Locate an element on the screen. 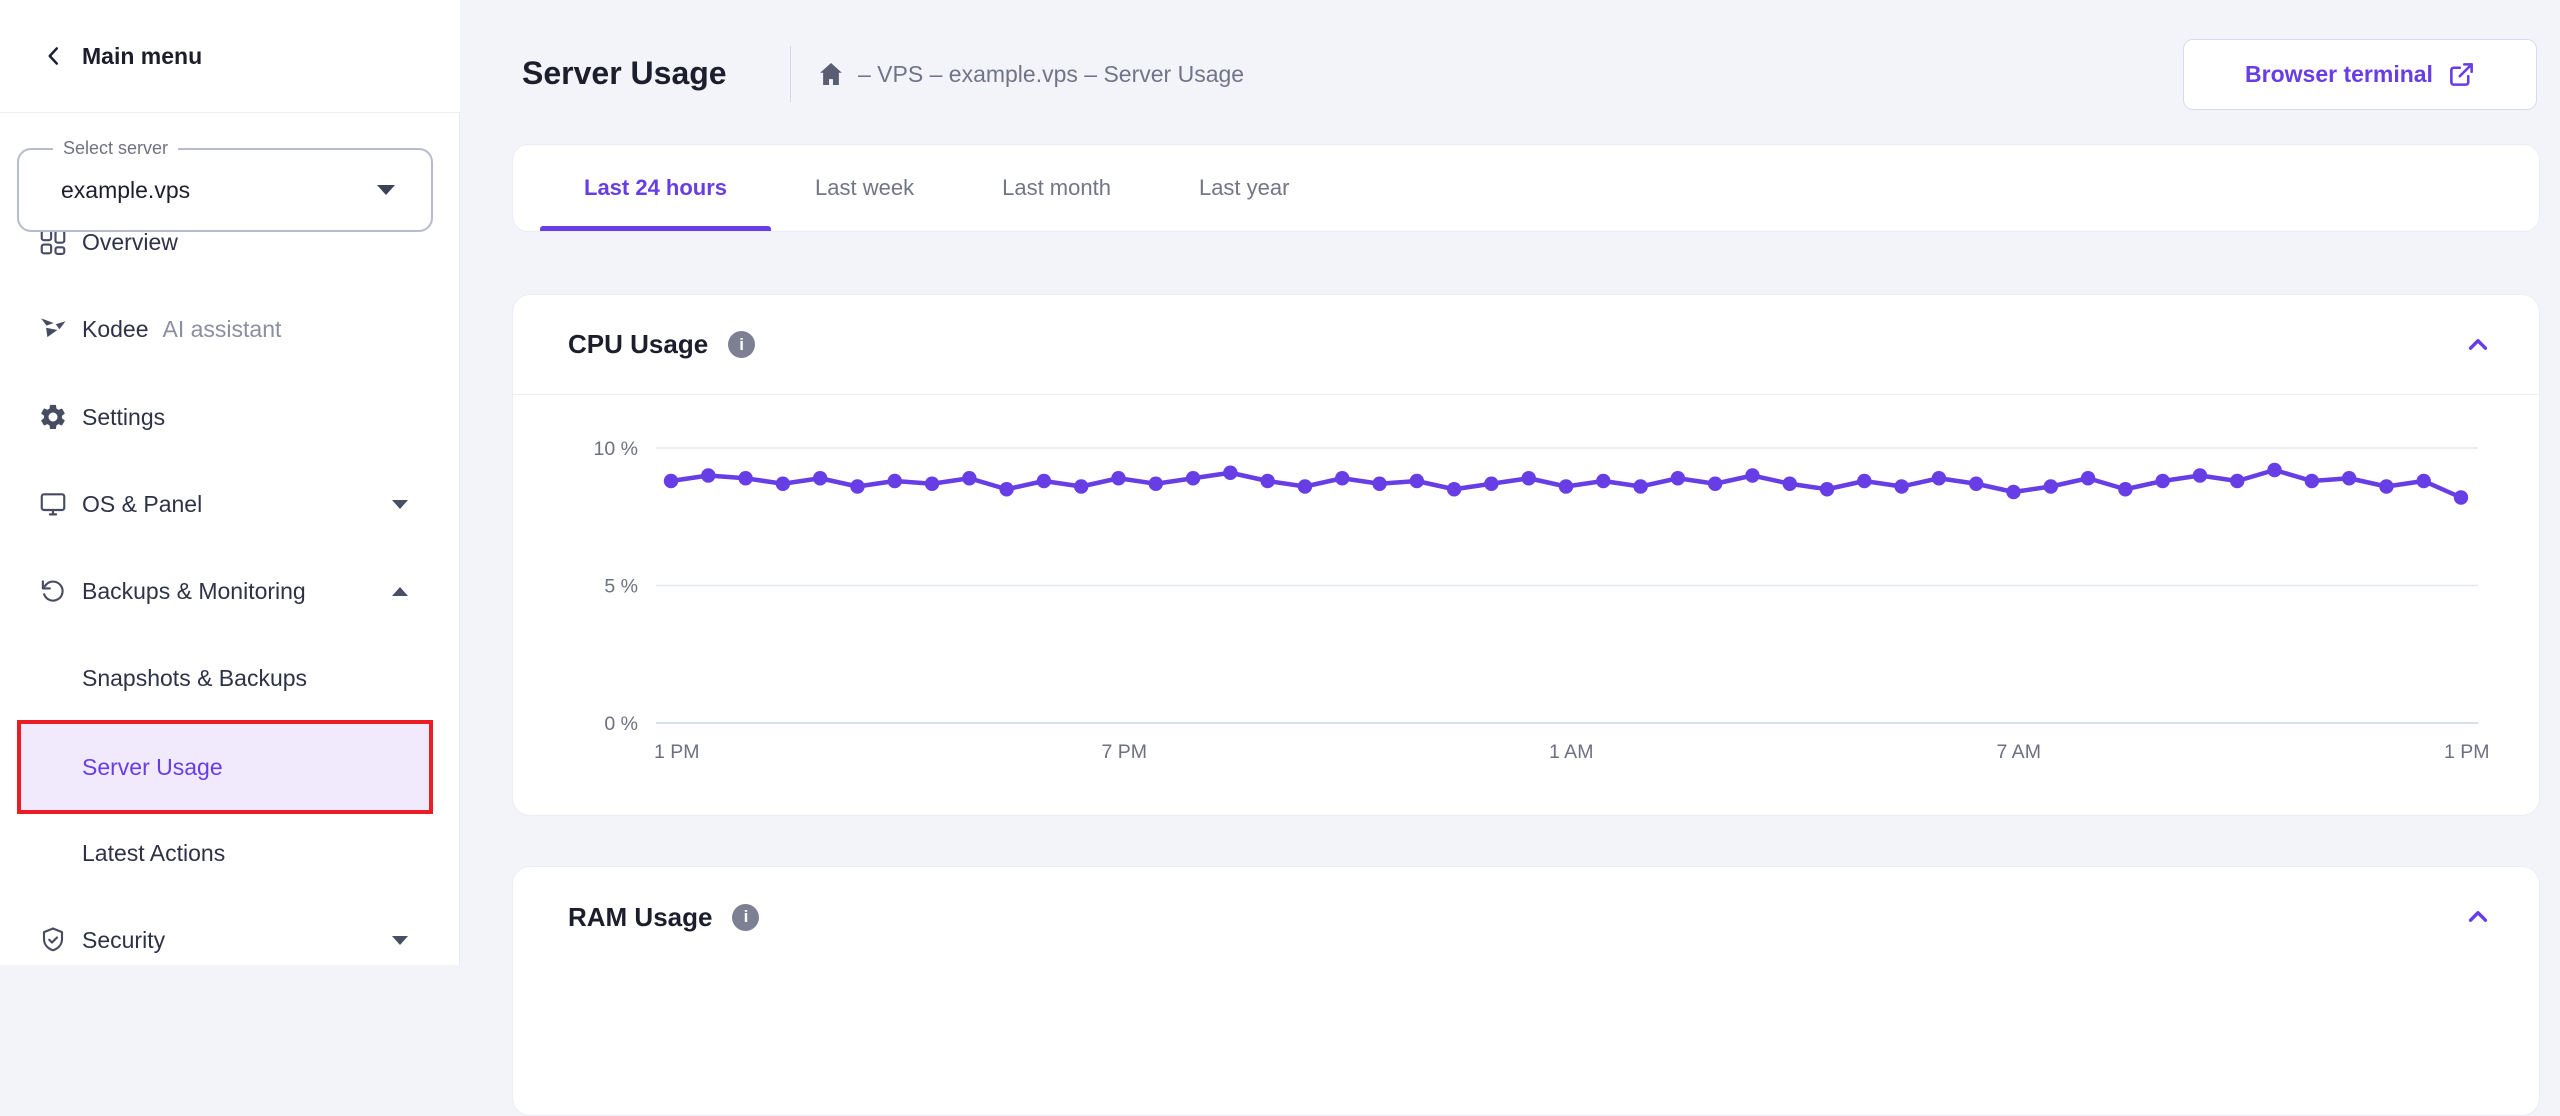 This screenshot has height=1116, width=2560. tab-last-year: Last year is located at coordinates (1244, 187).